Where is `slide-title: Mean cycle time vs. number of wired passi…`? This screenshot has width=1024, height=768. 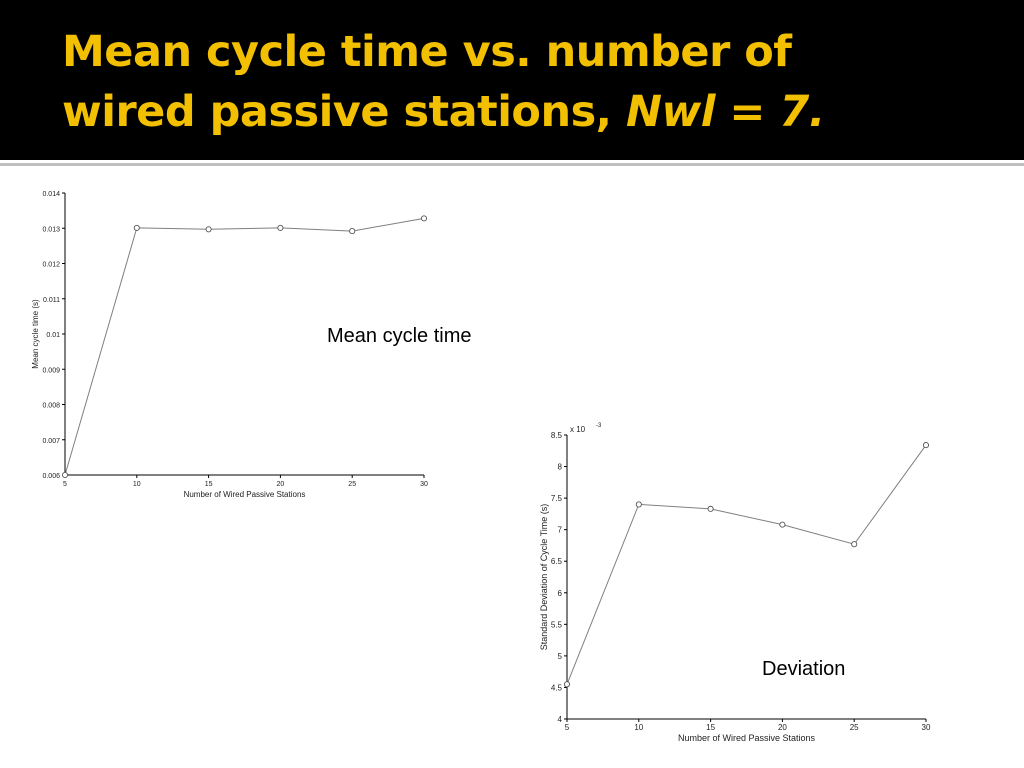
slide-title: Mean cycle time vs. number of wired passi… is located at coordinates (512, 82).